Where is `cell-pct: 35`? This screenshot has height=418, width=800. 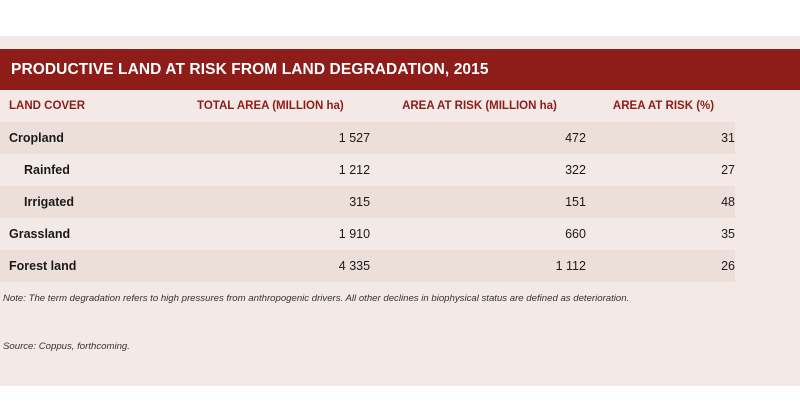 cell-pct: 35 is located at coordinates (660, 234).